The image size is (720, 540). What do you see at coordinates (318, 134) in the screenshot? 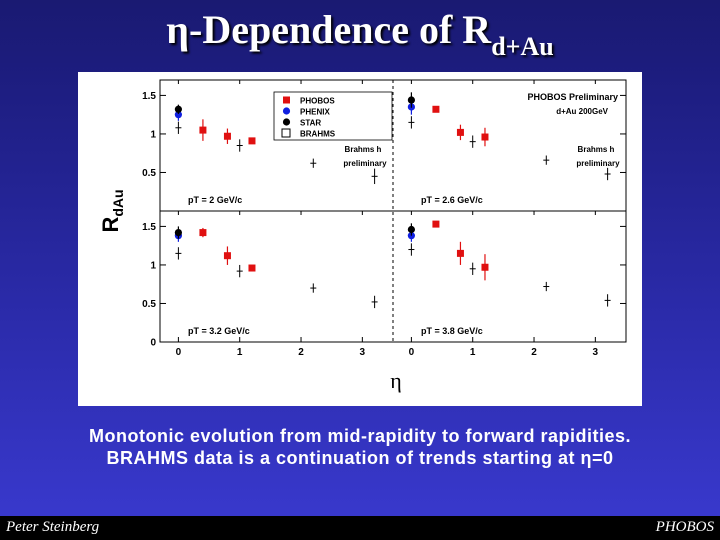
I see `legend-label: BRAHMS` at bounding box center [318, 134].